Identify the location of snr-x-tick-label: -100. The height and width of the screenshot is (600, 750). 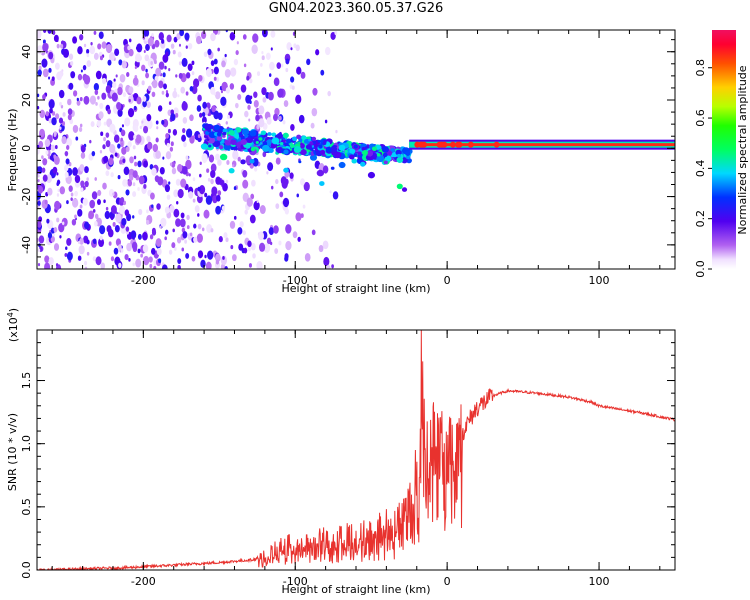
(295, 581).